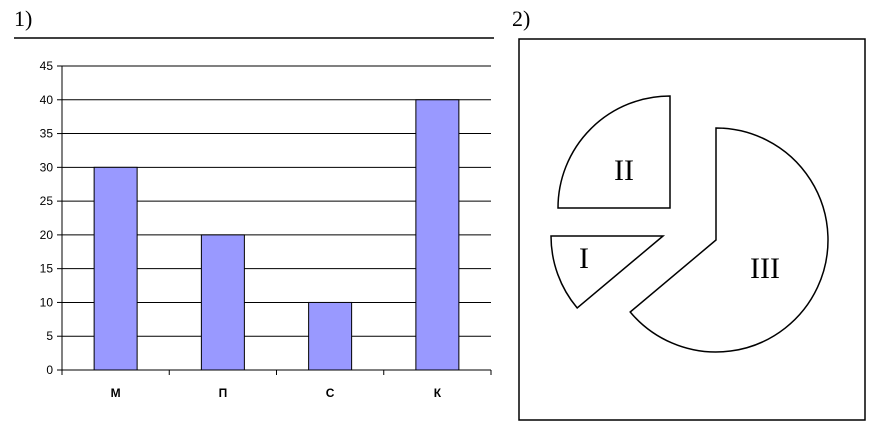  What do you see at coordinates (47, 167) in the screenshot?
I see `y-tick-label: 30` at bounding box center [47, 167].